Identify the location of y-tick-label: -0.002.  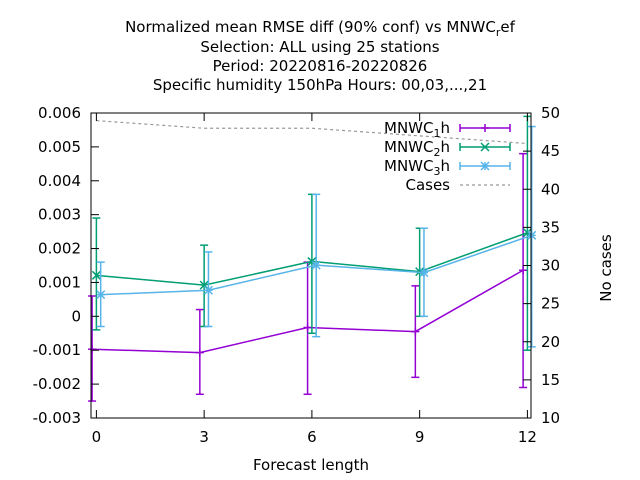
(57, 384).